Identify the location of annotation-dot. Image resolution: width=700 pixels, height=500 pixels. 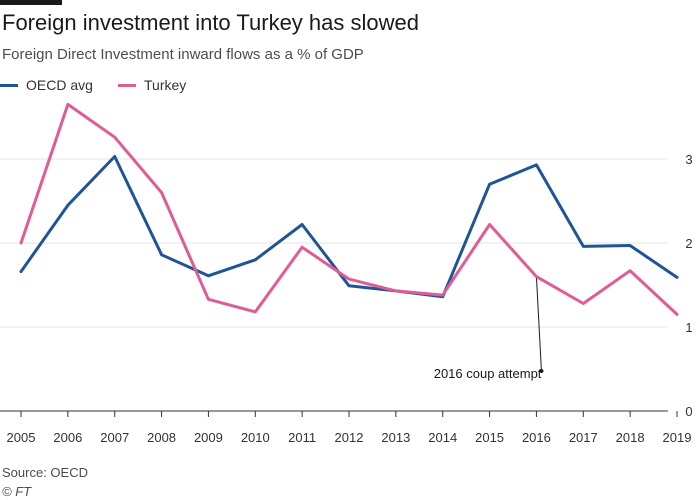
(541, 371).